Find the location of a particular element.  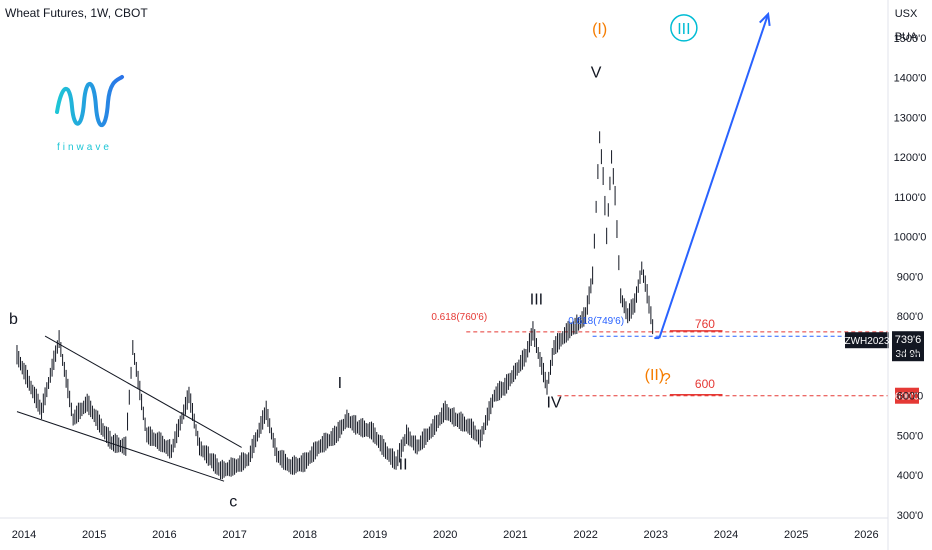

x-tick-label: 2022 is located at coordinates (585, 535).